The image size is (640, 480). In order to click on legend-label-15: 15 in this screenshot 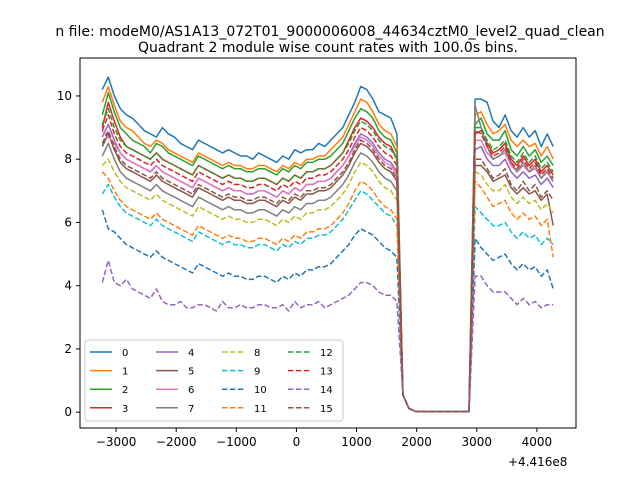, I will do `click(326, 409)`.